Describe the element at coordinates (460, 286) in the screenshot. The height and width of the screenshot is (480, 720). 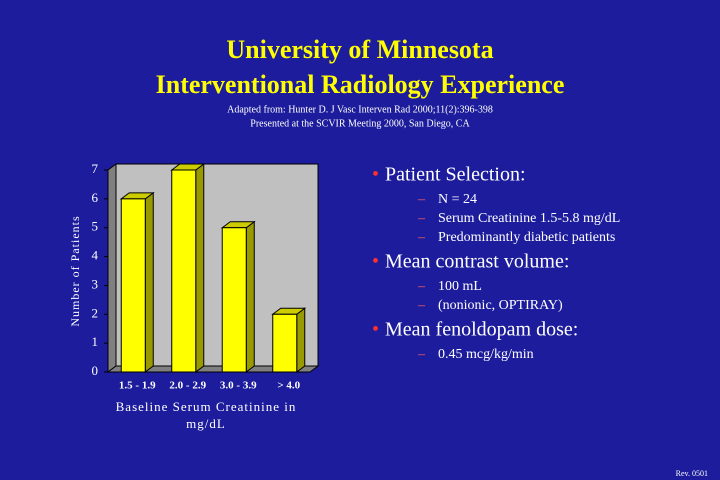
I see `sub-item: 100 mL` at that location.